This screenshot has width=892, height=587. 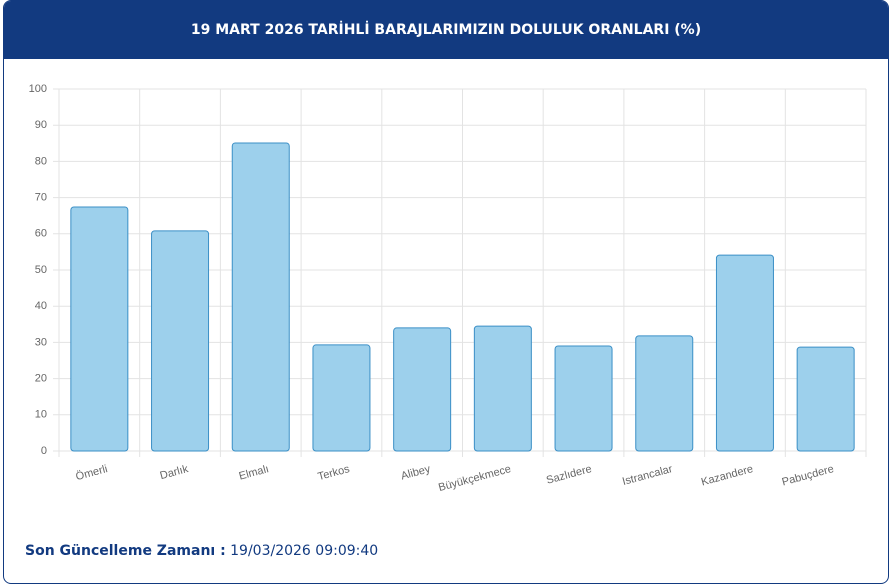 What do you see at coordinates (41, 306) in the screenshot?
I see `y-tick-label: 40` at bounding box center [41, 306].